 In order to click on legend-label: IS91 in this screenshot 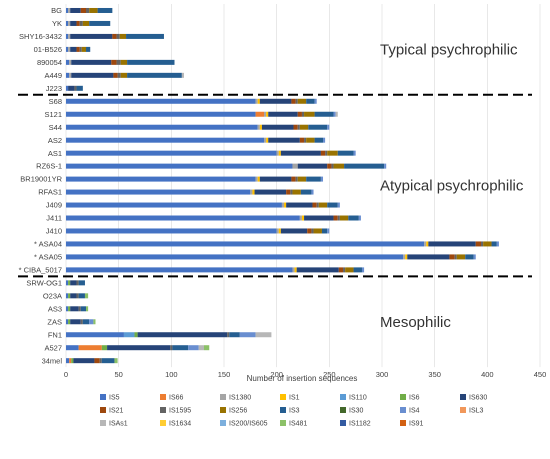, I will do `click(416, 424)`.